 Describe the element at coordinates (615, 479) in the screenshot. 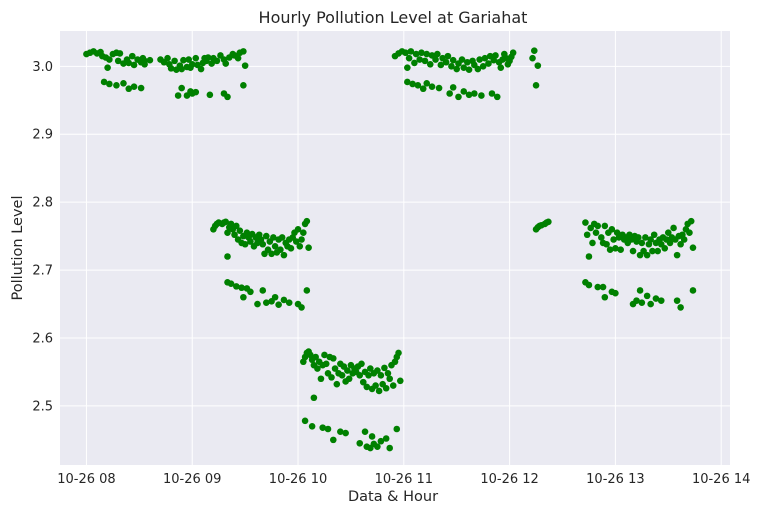

I see `x-tick-label: 10-26 13` at that location.